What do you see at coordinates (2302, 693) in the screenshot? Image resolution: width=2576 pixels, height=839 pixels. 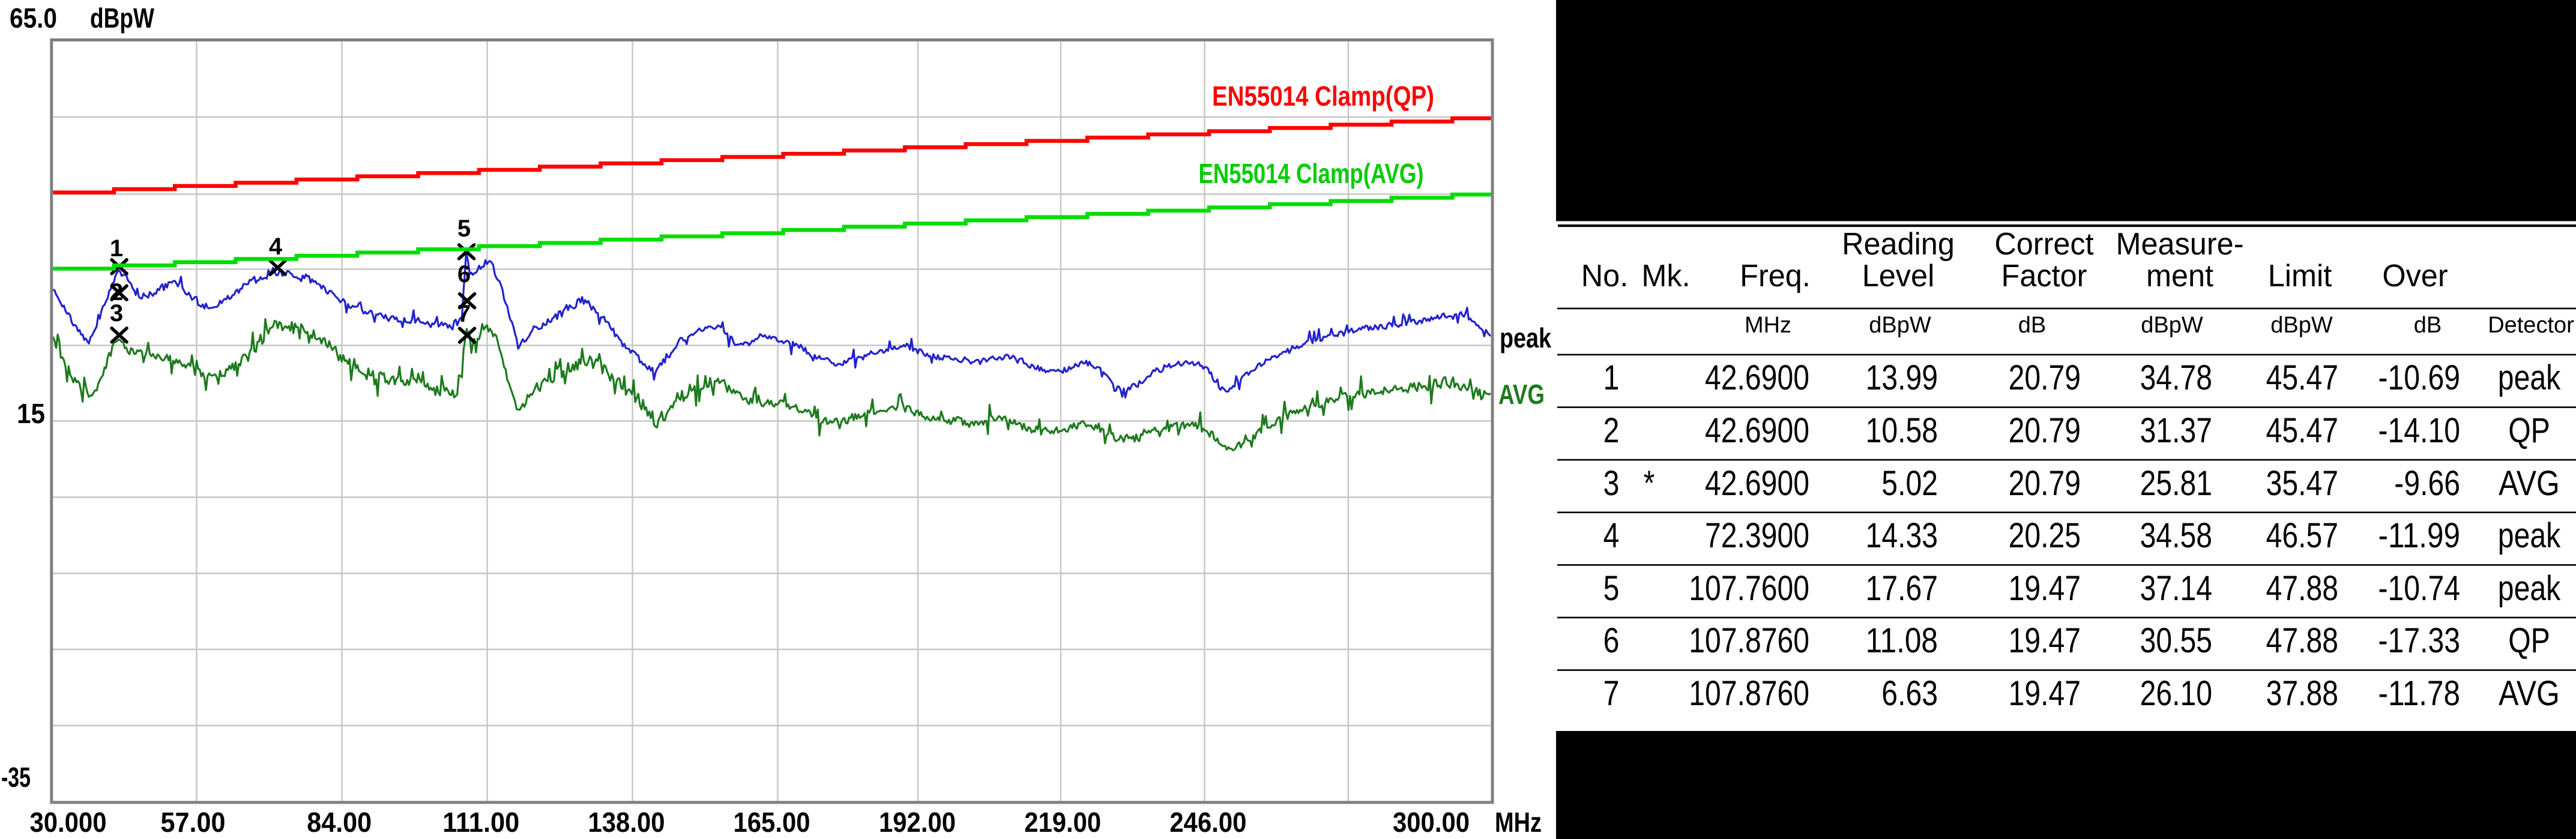 I see `svg-text: 37.88` at bounding box center [2302, 693].